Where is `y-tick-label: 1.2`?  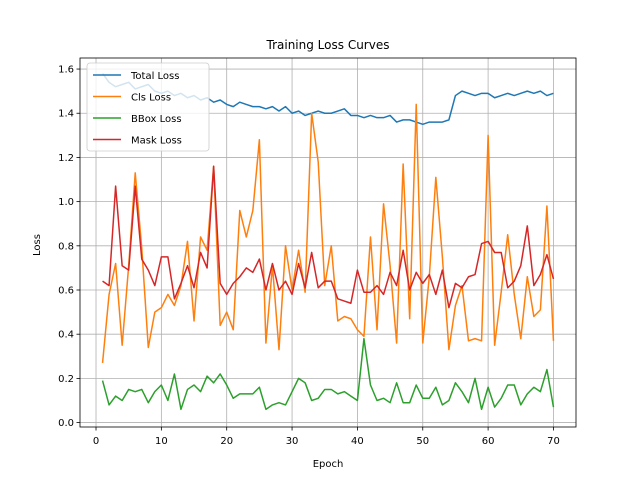 y-tick-label: 1.2 is located at coordinates (66, 158).